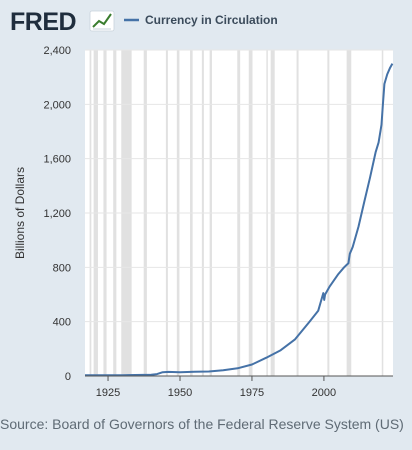  I want to click on y-tick-label: 800, so click(62, 268).